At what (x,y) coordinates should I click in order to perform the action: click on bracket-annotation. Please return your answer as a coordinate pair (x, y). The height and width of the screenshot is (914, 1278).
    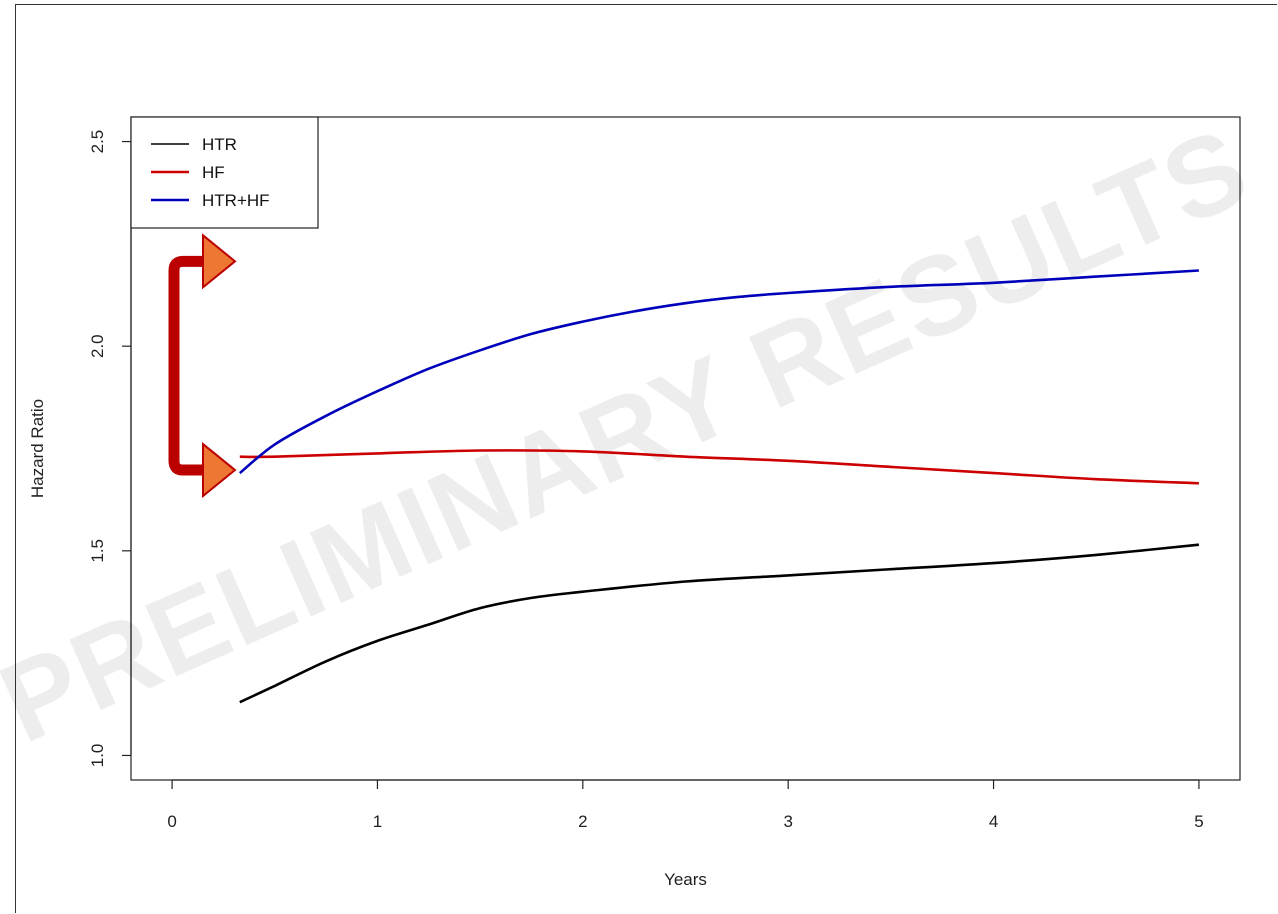
    Looking at the image, I should click on (202, 366).